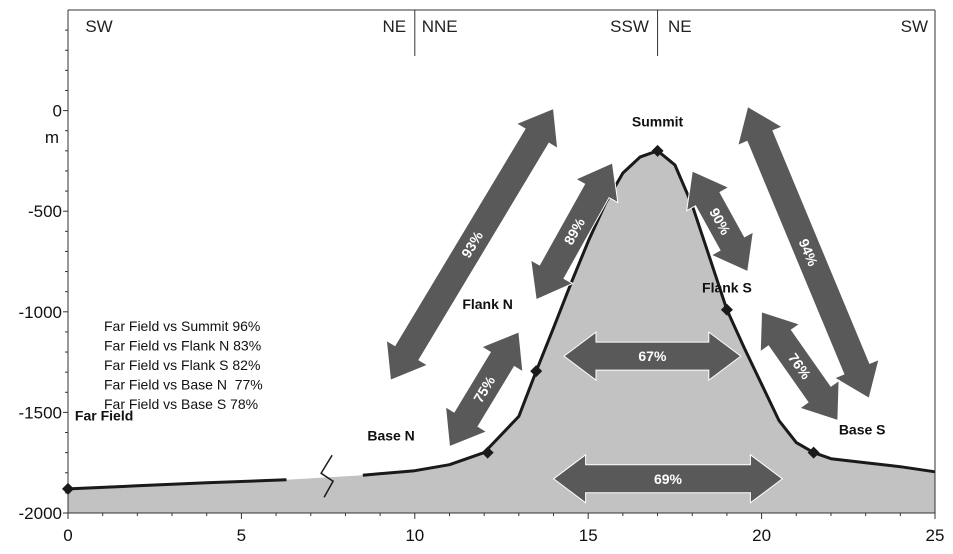 This screenshot has height=554, width=953. I want to click on x-tick-label: 0, so click(67, 535).